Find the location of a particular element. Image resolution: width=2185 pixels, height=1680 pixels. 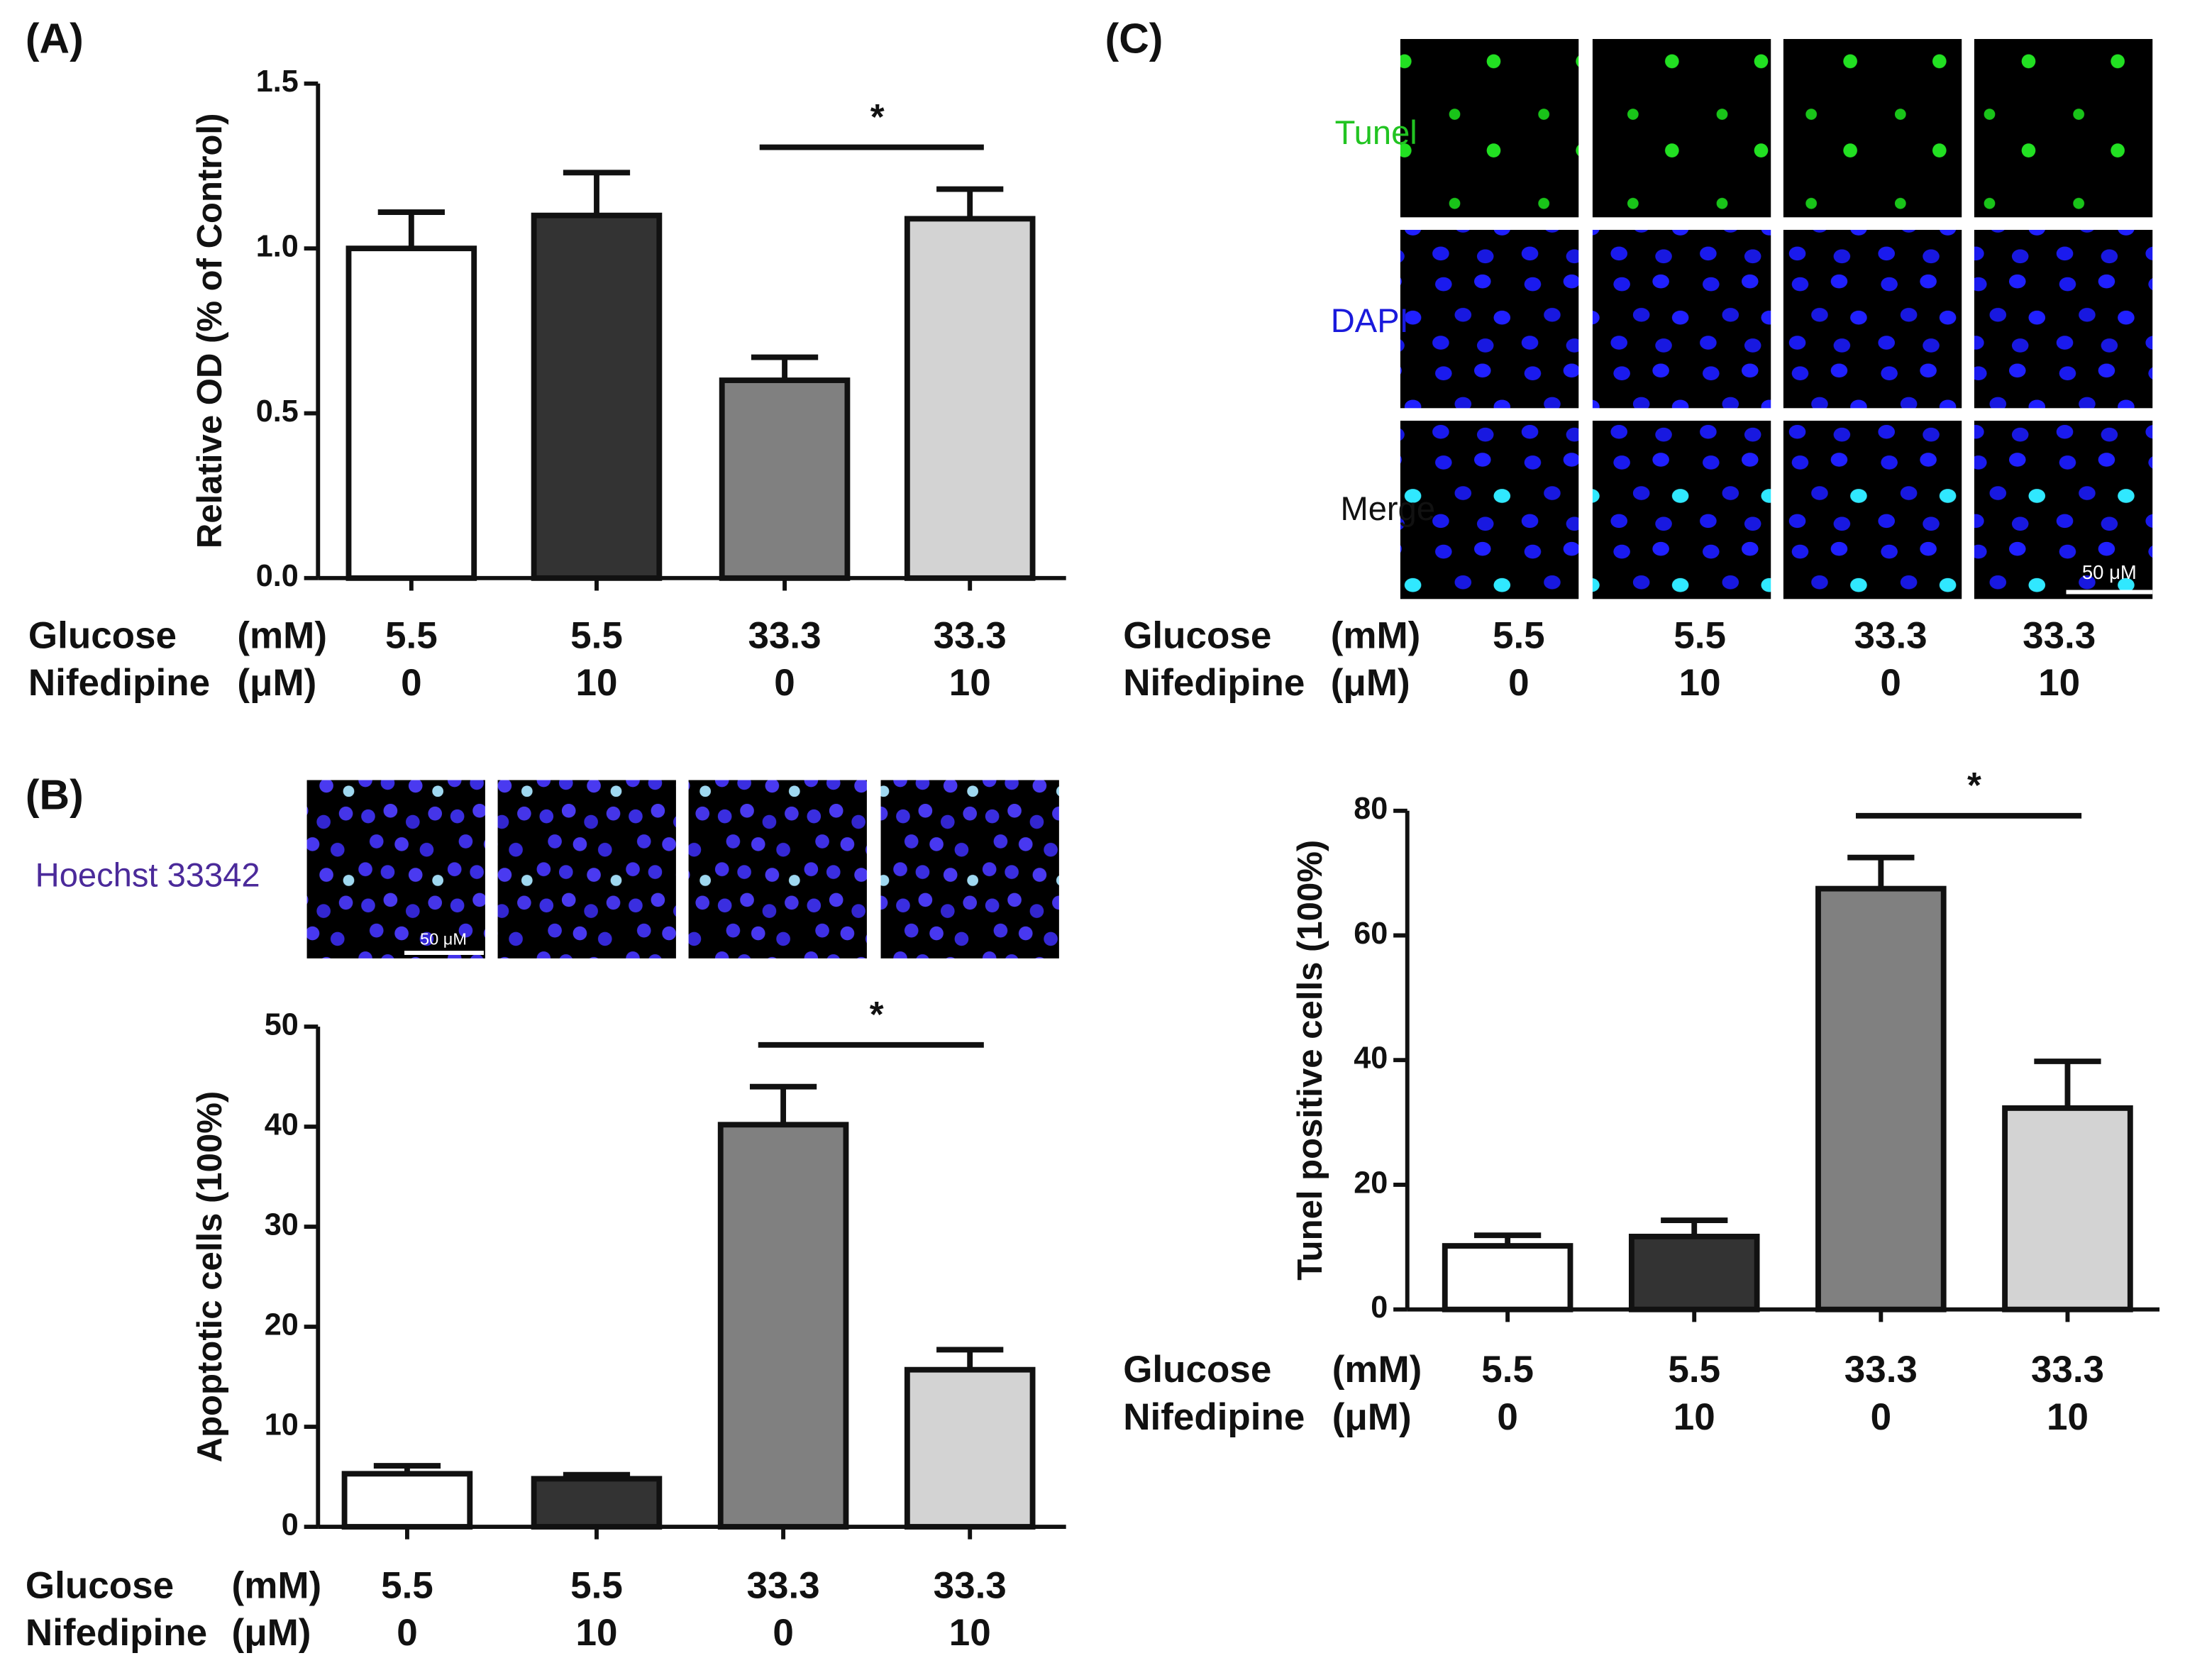

y-tick-label: 50 is located at coordinates (282, 1025).